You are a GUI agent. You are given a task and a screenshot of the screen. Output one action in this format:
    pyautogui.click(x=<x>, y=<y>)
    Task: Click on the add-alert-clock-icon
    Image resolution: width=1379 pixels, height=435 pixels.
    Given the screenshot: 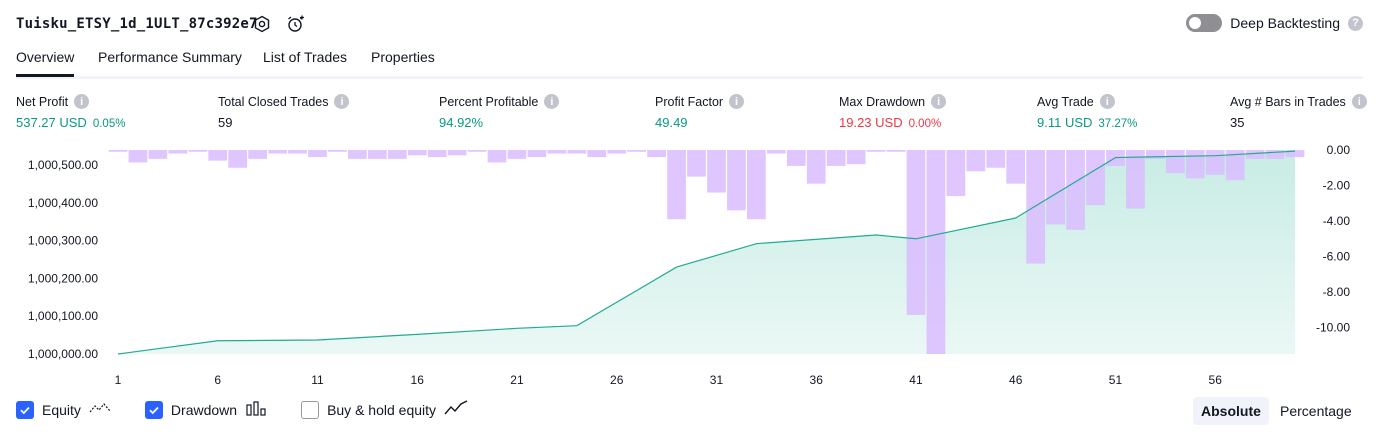 What is the action you would take?
    pyautogui.click(x=296, y=24)
    